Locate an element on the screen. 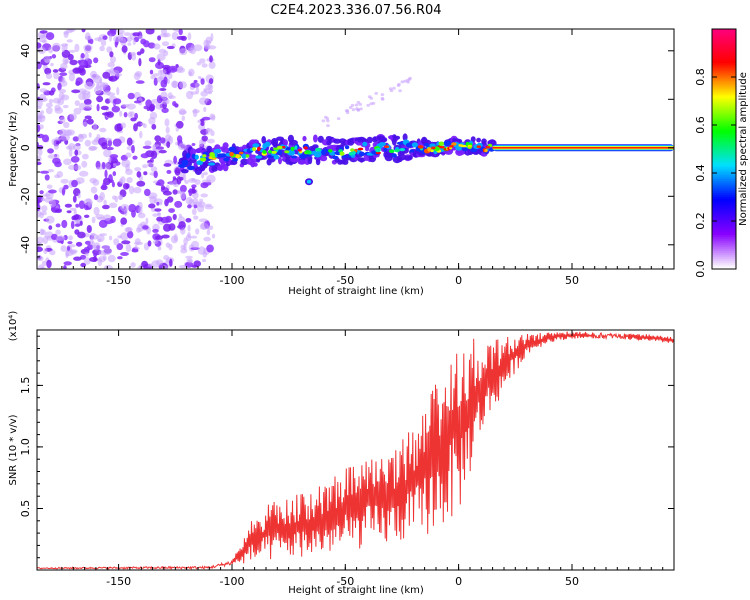 Image resolution: width=750 pixels, height=600 pixels. spectrogram-y-tick-label: -40 is located at coordinates (25, 245).